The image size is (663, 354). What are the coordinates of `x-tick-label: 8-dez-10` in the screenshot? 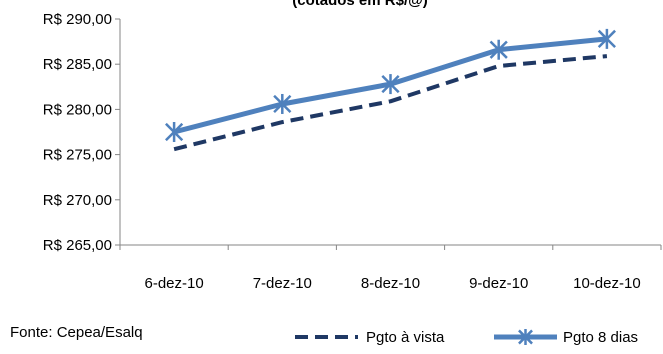 It's located at (390, 283).